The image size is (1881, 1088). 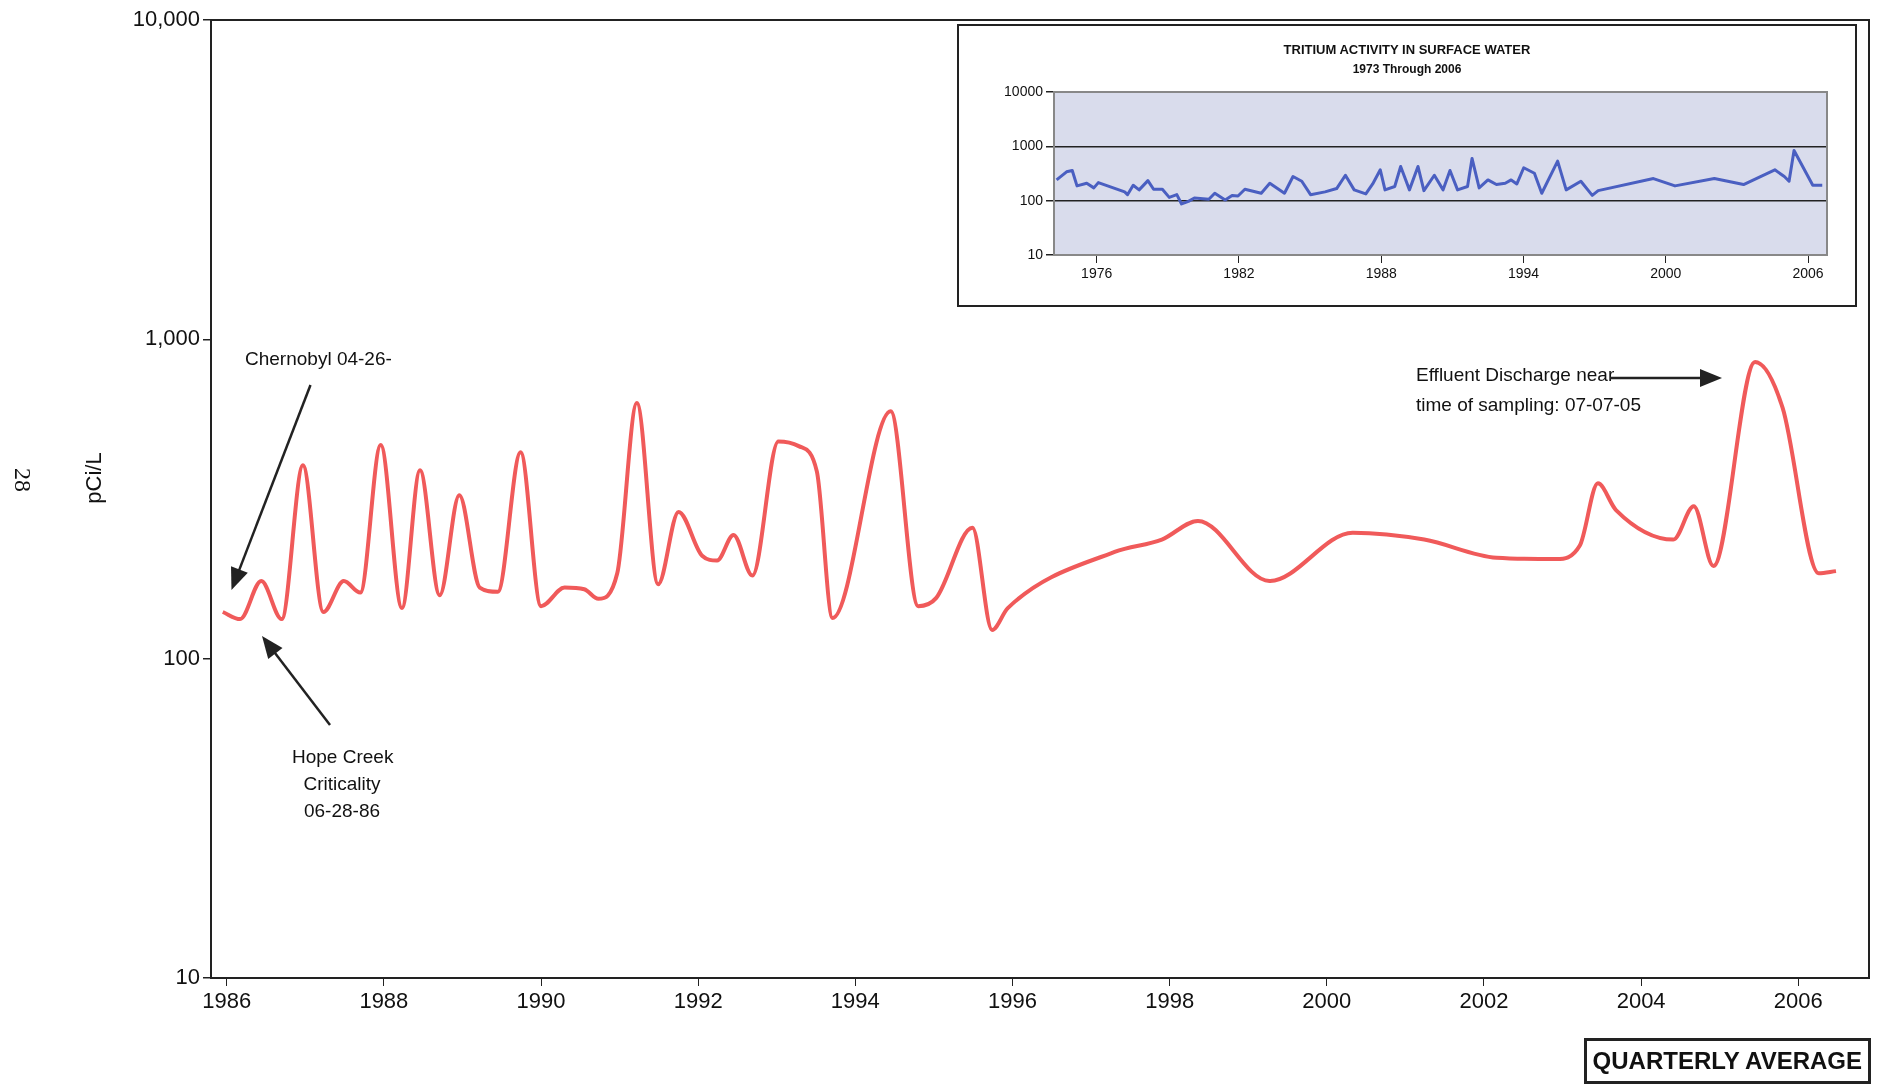 I want to click on y-tick-label: 10000, so click(x=1024, y=90).